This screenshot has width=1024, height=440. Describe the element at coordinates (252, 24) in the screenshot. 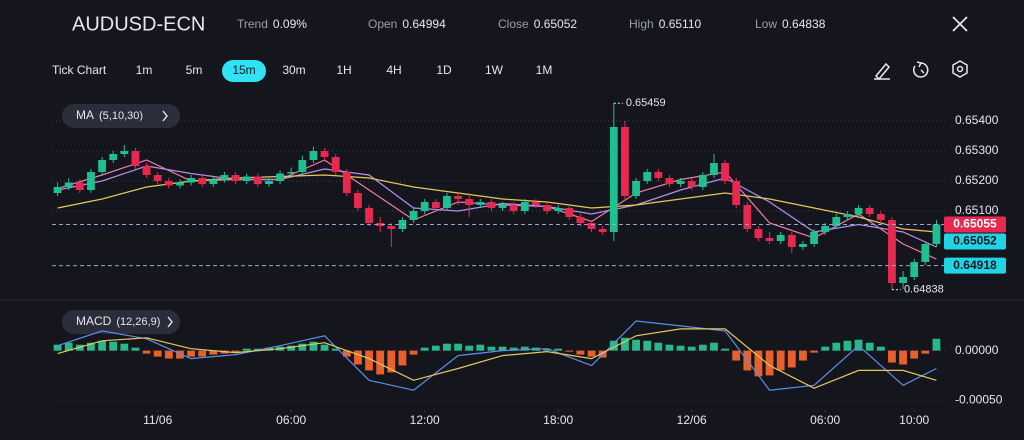

I see `stat-label: Trend` at that location.